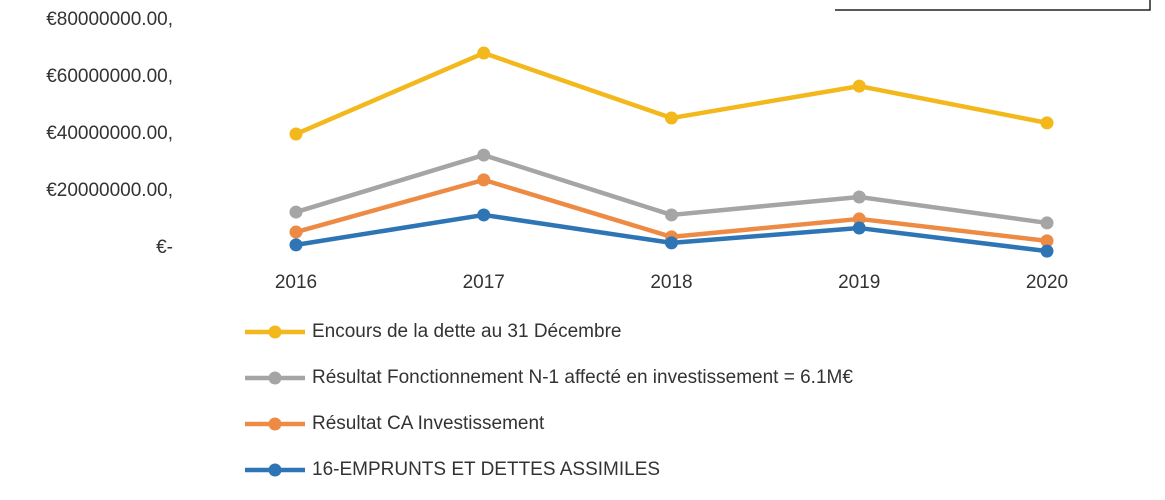 The width and height of the screenshot is (1165, 500). I want to click on y-tick-label: €-, so click(164, 247).